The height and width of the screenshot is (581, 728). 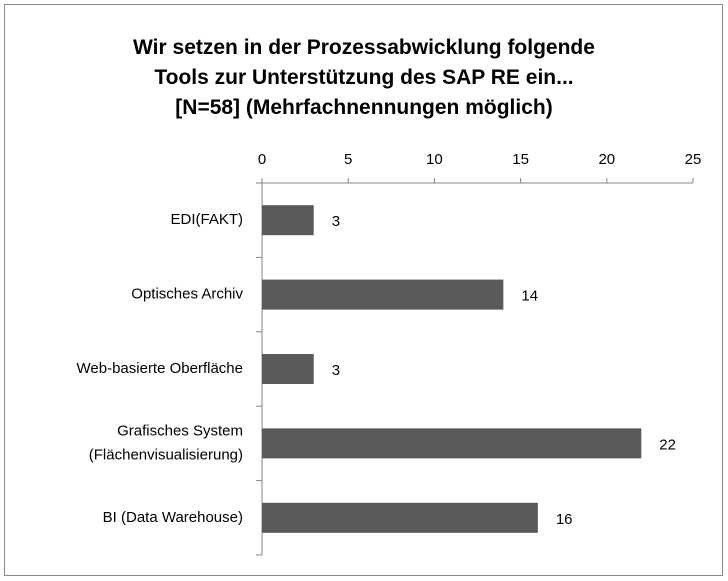 What do you see at coordinates (606, 159) in the screenshot?
I see `x-tick-label: 20` at bounding box center [606, 159].